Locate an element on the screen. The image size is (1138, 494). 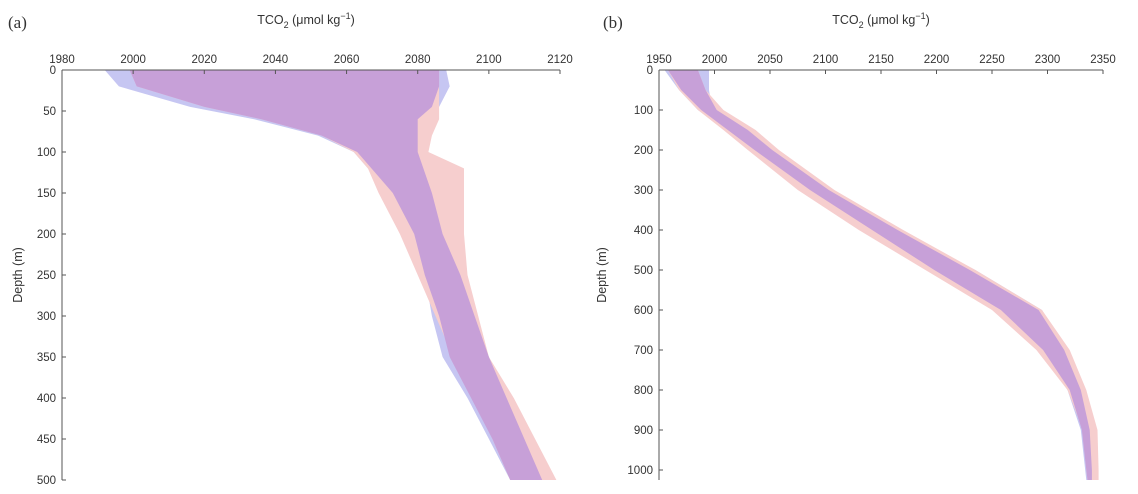
x-tick-label: 2200 is located at coordinates (937, 60).